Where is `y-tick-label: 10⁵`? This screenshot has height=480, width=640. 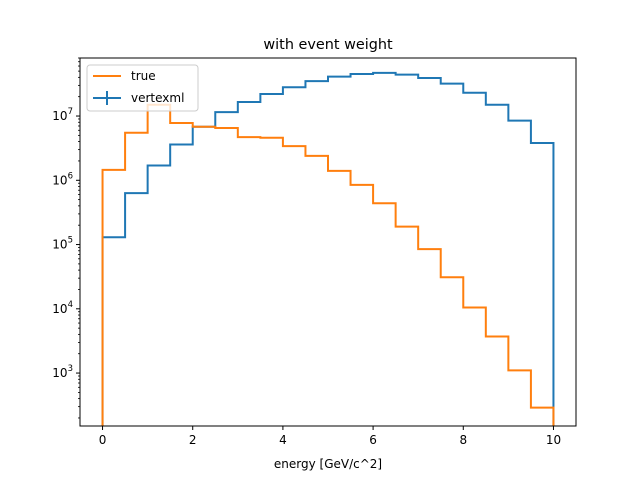
y-tick-label: 10⁵ is located at coordinates (62, 244).